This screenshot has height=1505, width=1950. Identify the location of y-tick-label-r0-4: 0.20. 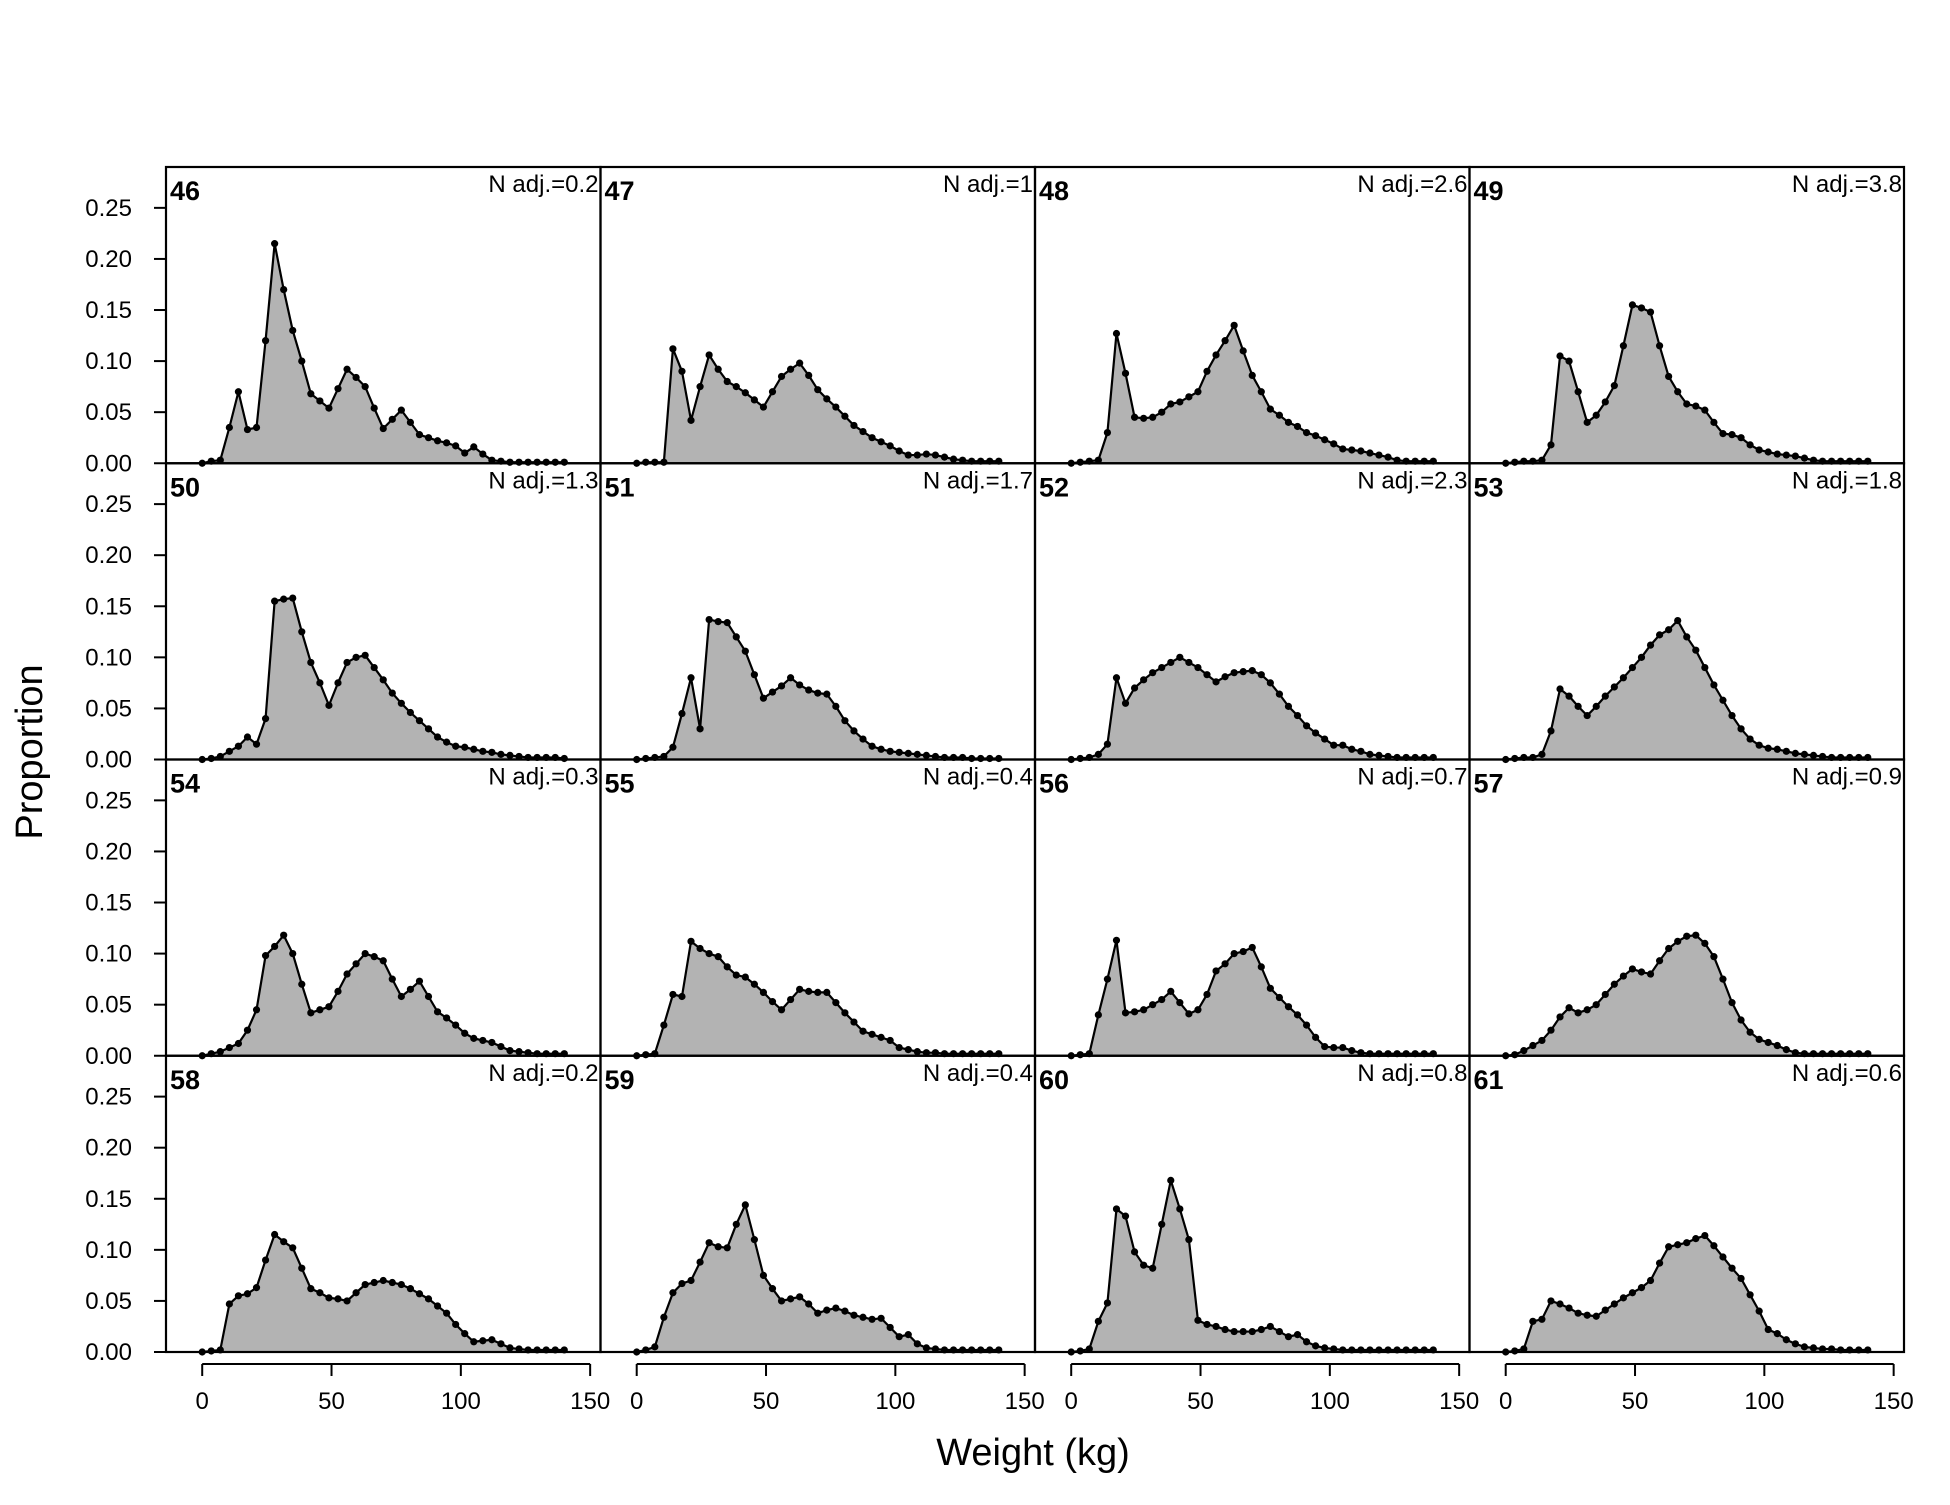
(108, 259).